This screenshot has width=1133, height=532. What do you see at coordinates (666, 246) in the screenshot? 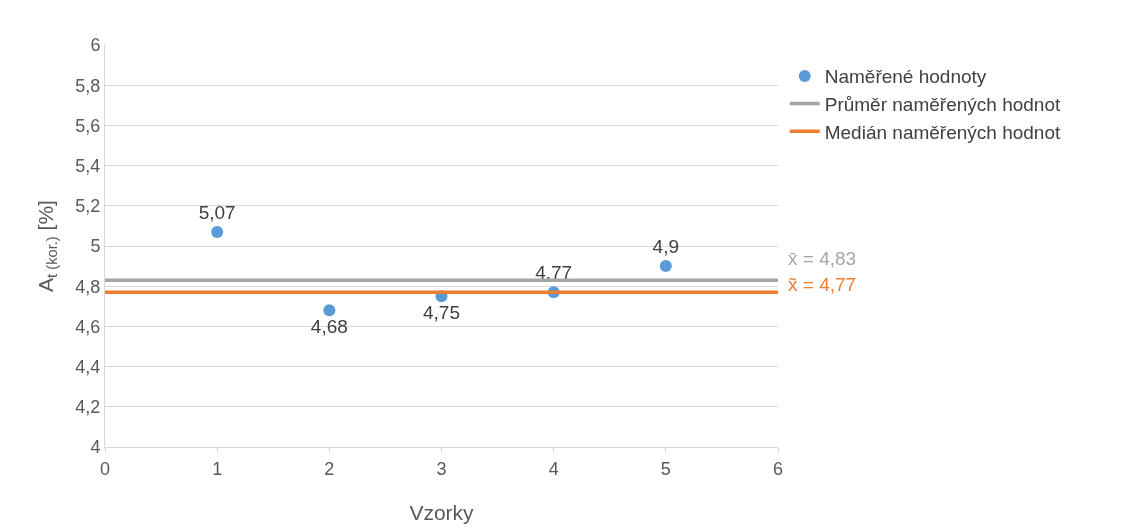
I see `data-label: 4,9` at bounding box center [666, 246].